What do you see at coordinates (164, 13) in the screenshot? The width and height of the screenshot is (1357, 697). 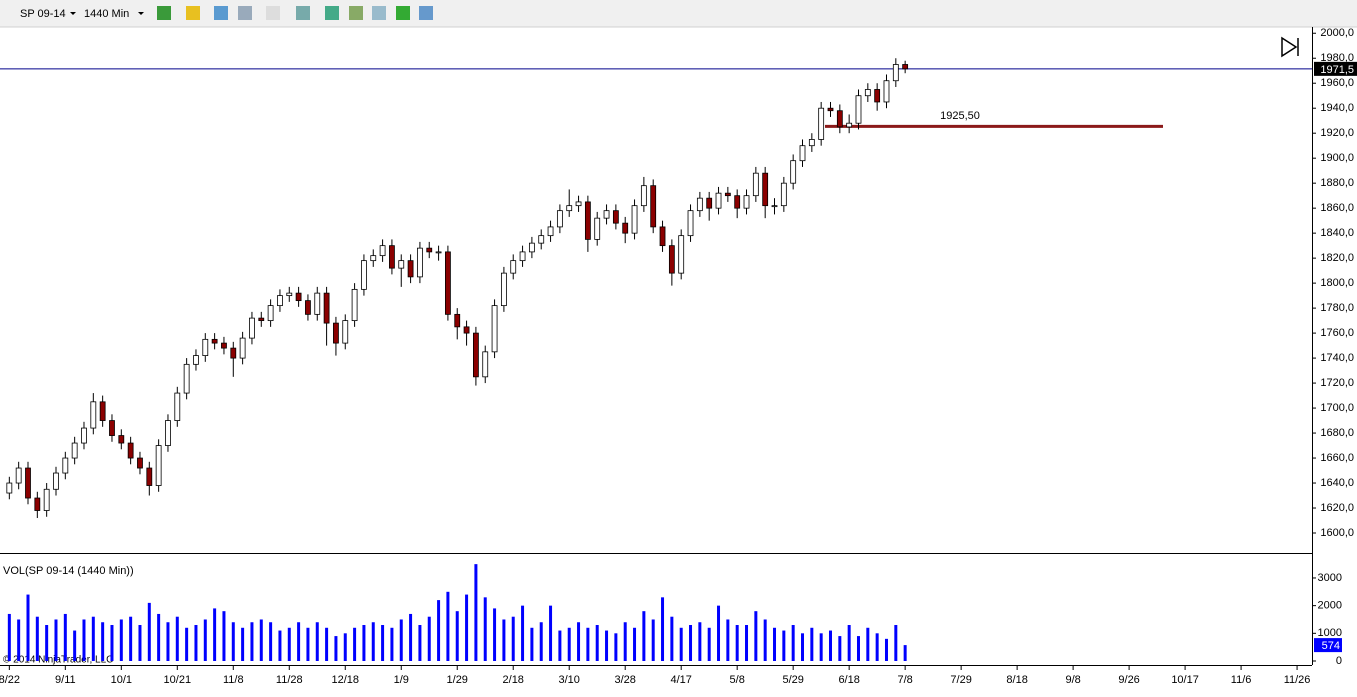 I see `chart-style-button` at bounding box center [164, 13].